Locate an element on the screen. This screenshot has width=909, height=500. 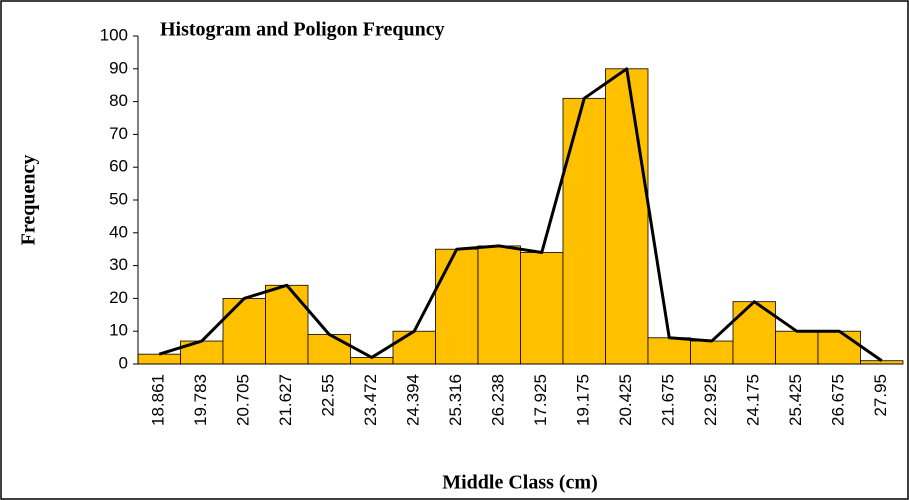
x-tick-label: 21.675 is located at coordinates (668, 400).